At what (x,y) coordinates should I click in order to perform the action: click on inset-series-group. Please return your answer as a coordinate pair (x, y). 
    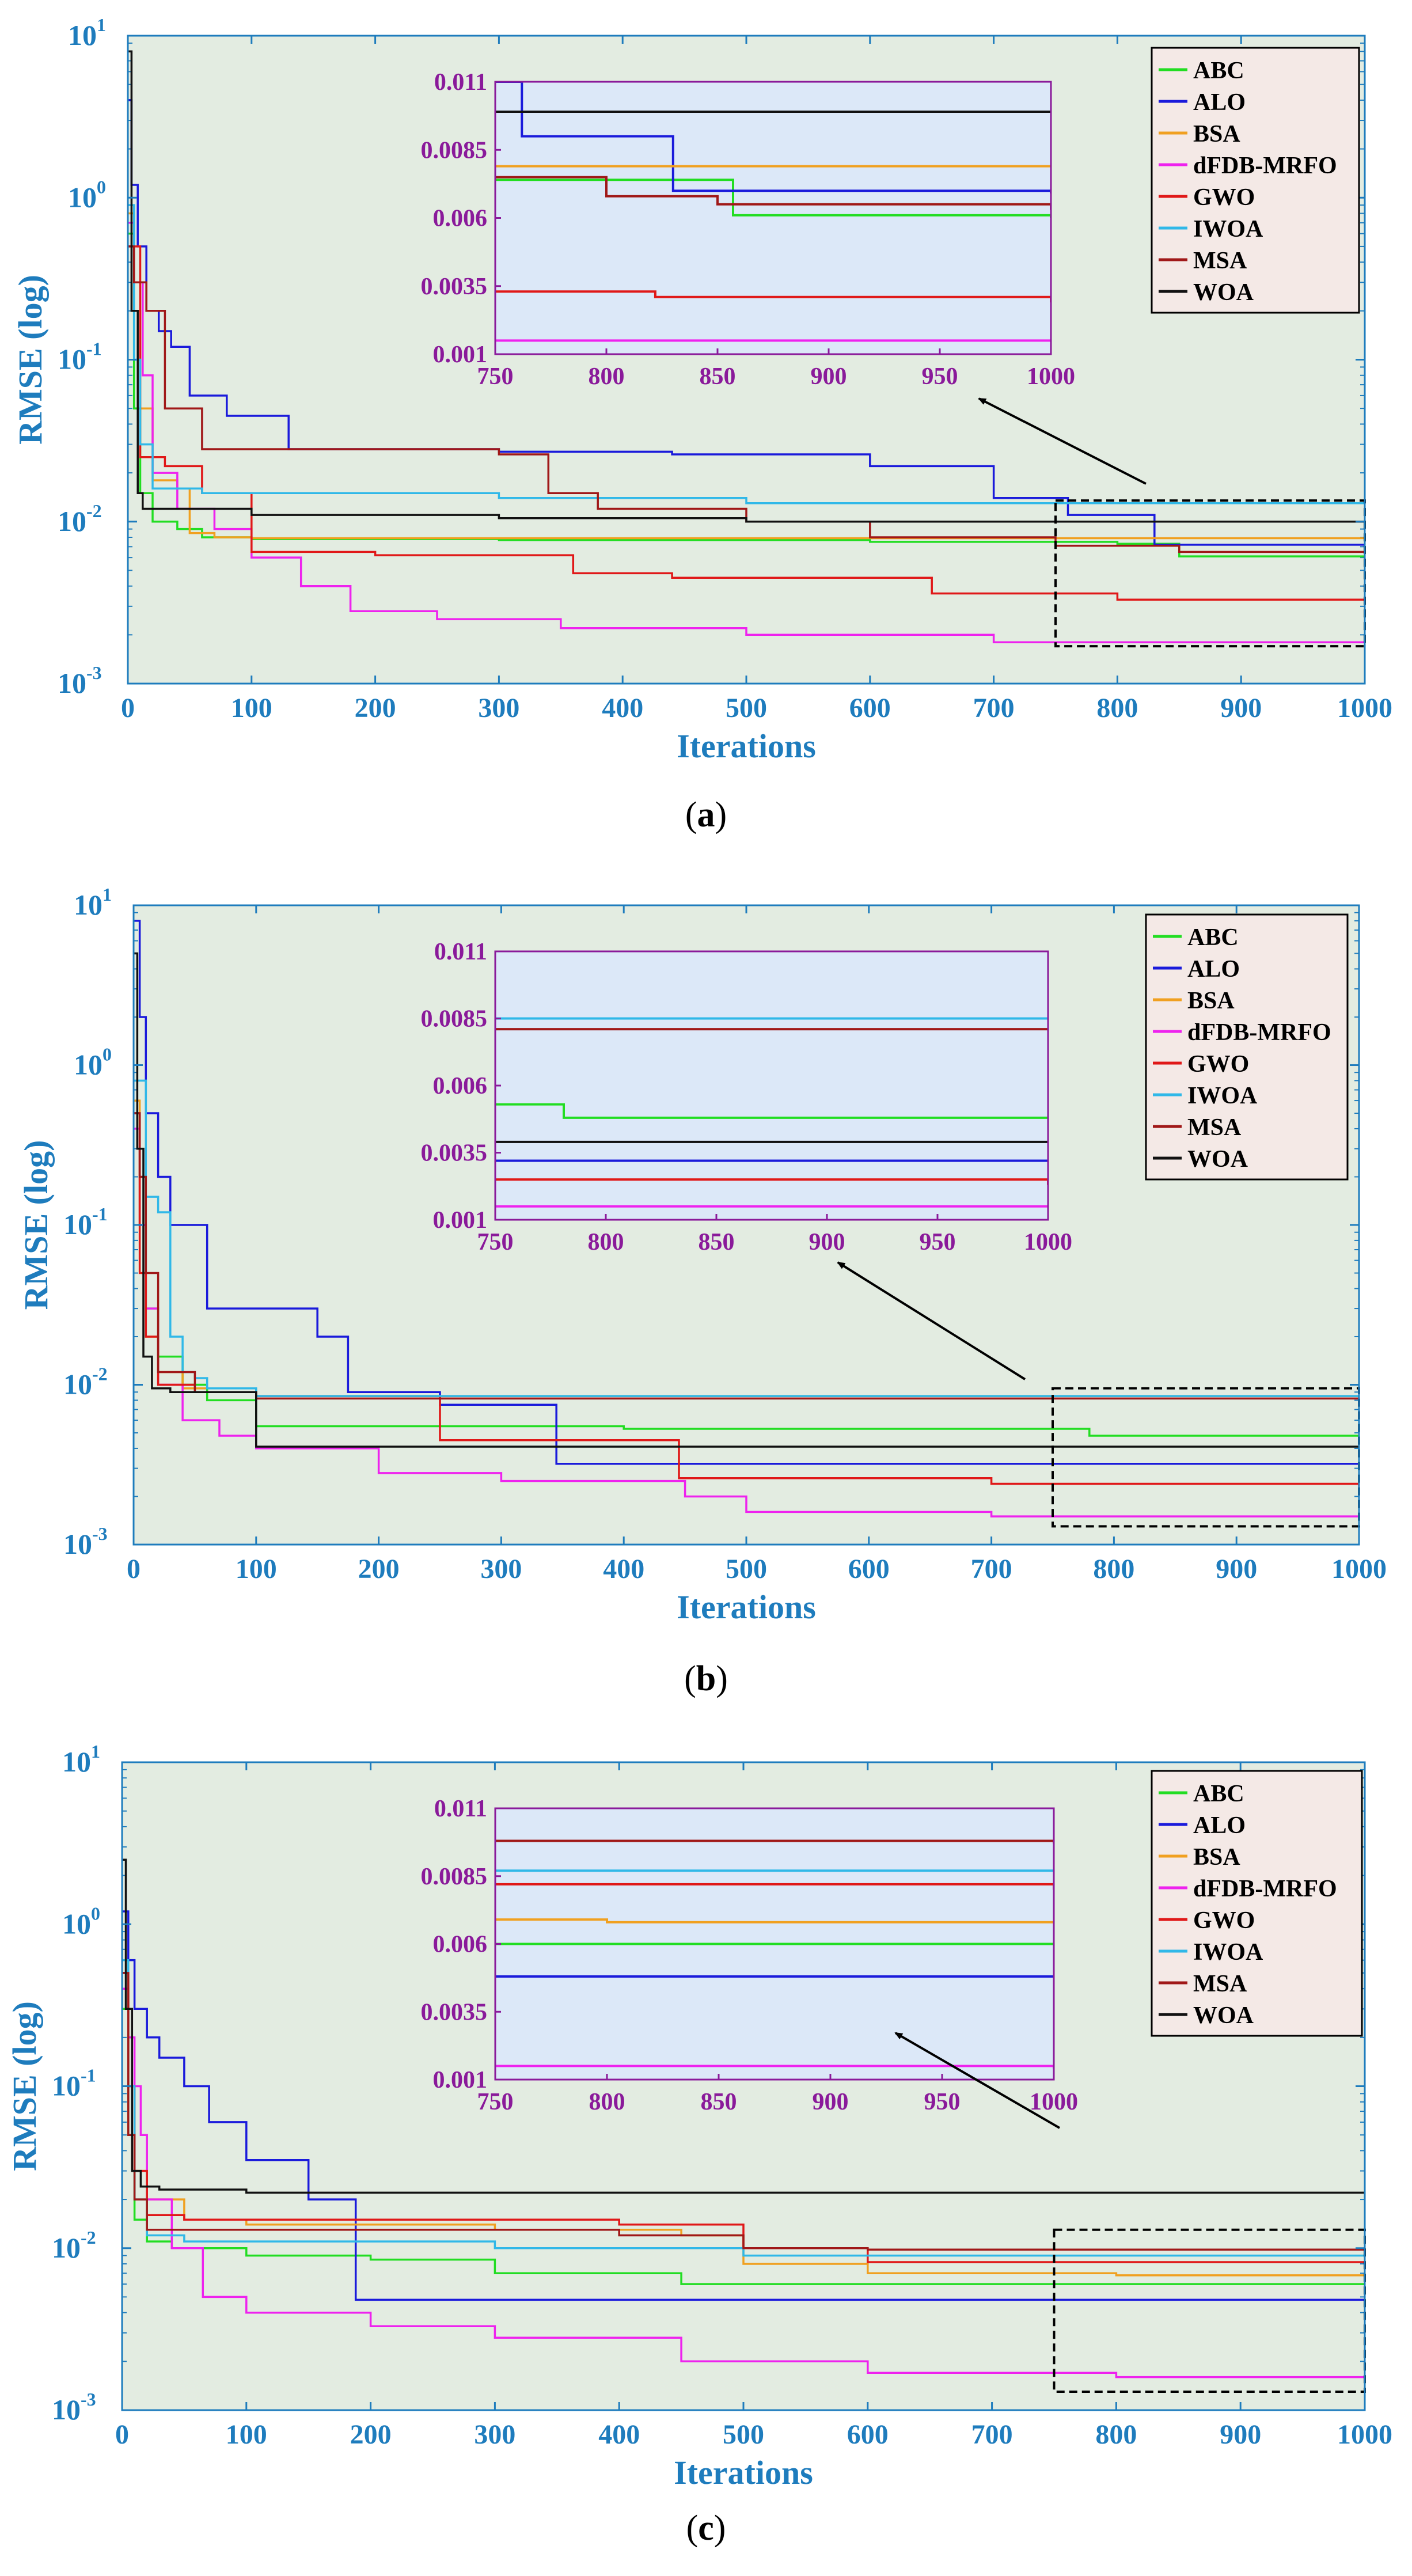
    Looking at the image, I should click on (771, 1112).